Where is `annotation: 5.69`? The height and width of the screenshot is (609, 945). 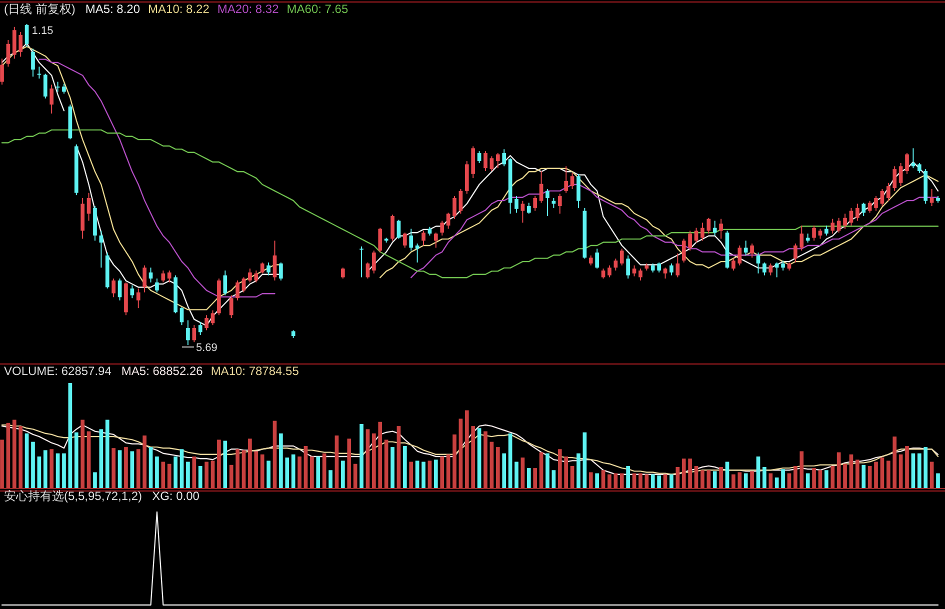
annotation: 5.69 is located at coordinates (207, 348).